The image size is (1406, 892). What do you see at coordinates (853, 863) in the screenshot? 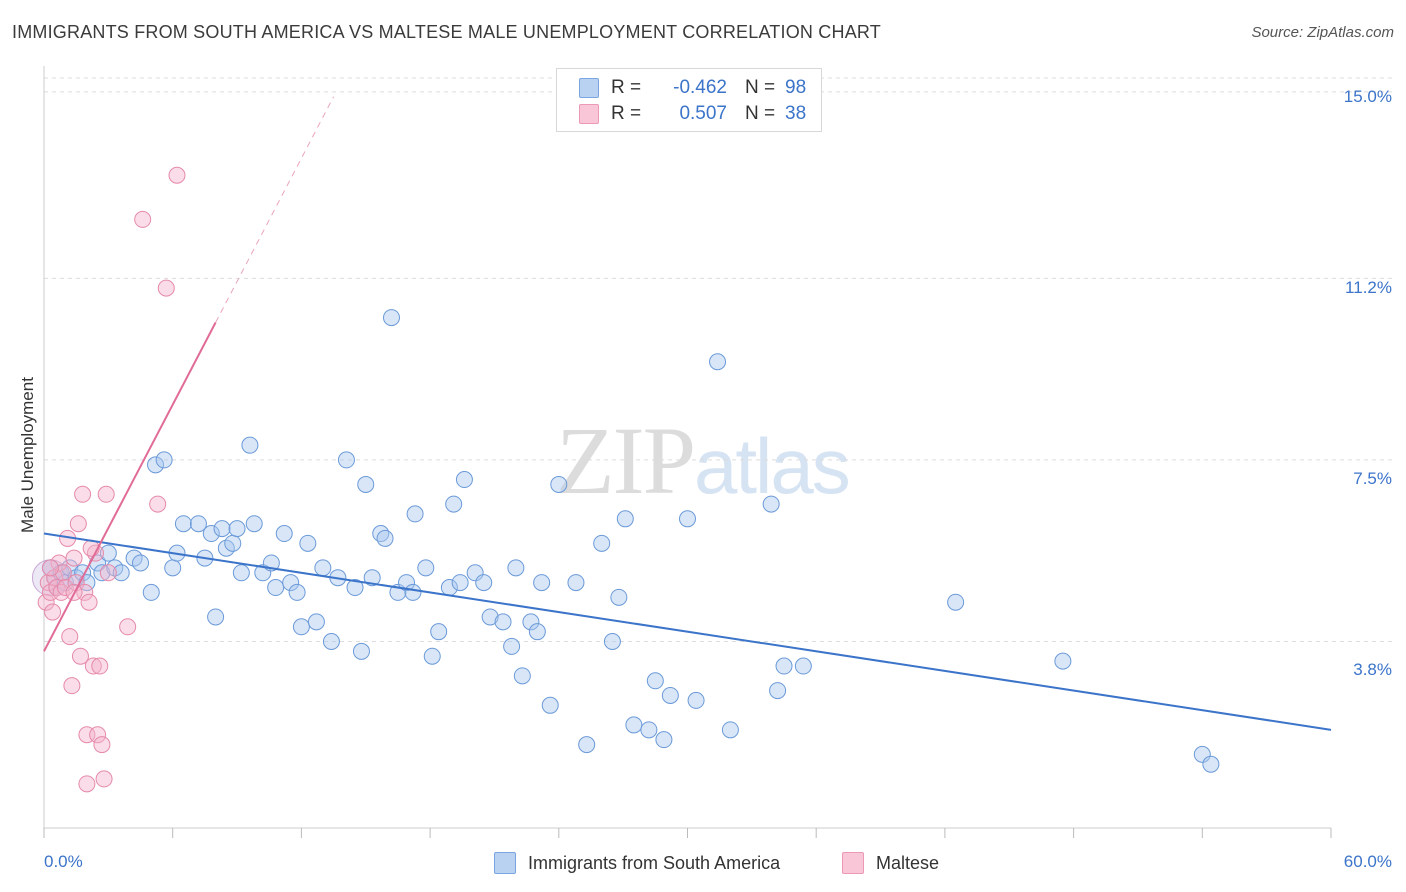
I see `bottom-legend-swatch-pink` at bounding box center [853, 863].